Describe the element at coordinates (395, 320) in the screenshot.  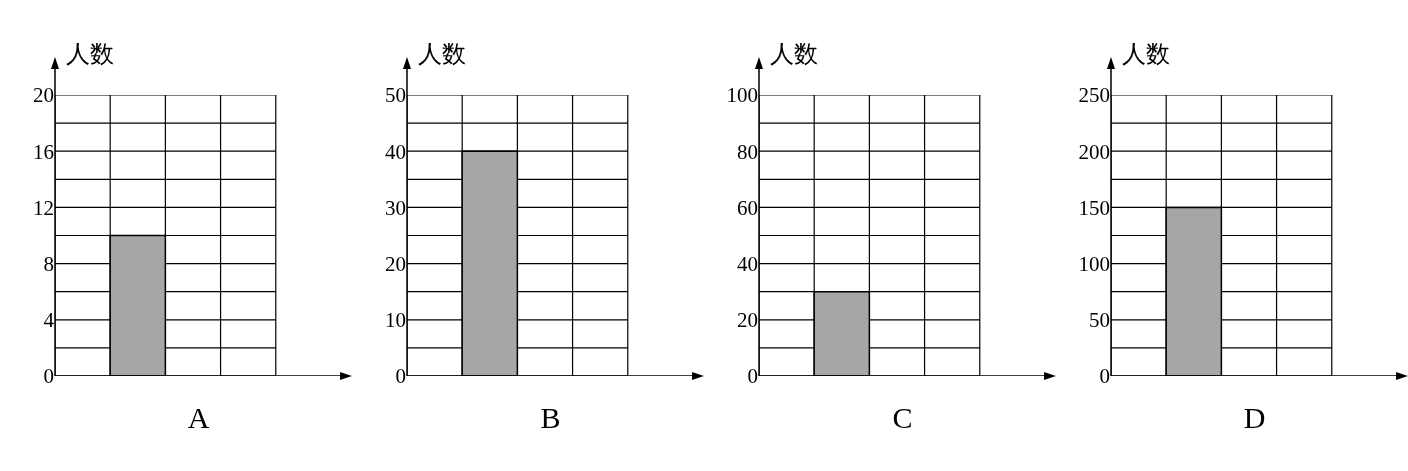
I see `y-tick-label: 10` at that location.